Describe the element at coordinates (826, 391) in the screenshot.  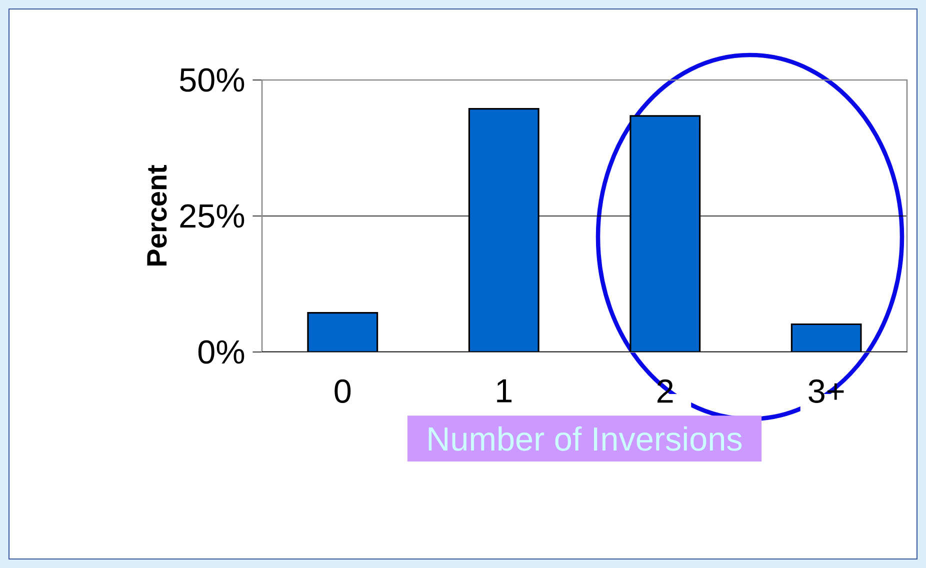
I see `x-tick-label: 3+` at that location.